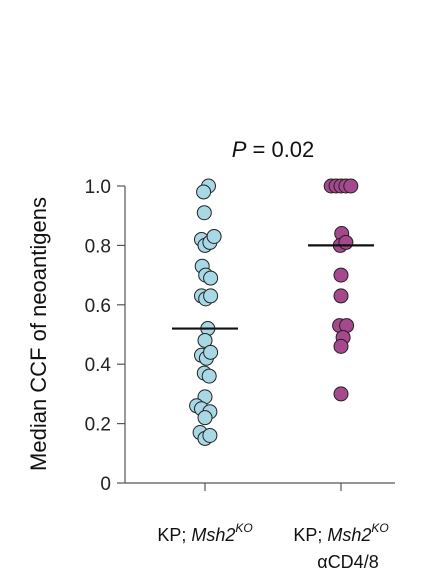 Image resolution: width=424 pixels, height=584 pixels. Describe the element at coordinates (98, 365) in the screenshot. I see `y-tick-label: 0.4` at that location.